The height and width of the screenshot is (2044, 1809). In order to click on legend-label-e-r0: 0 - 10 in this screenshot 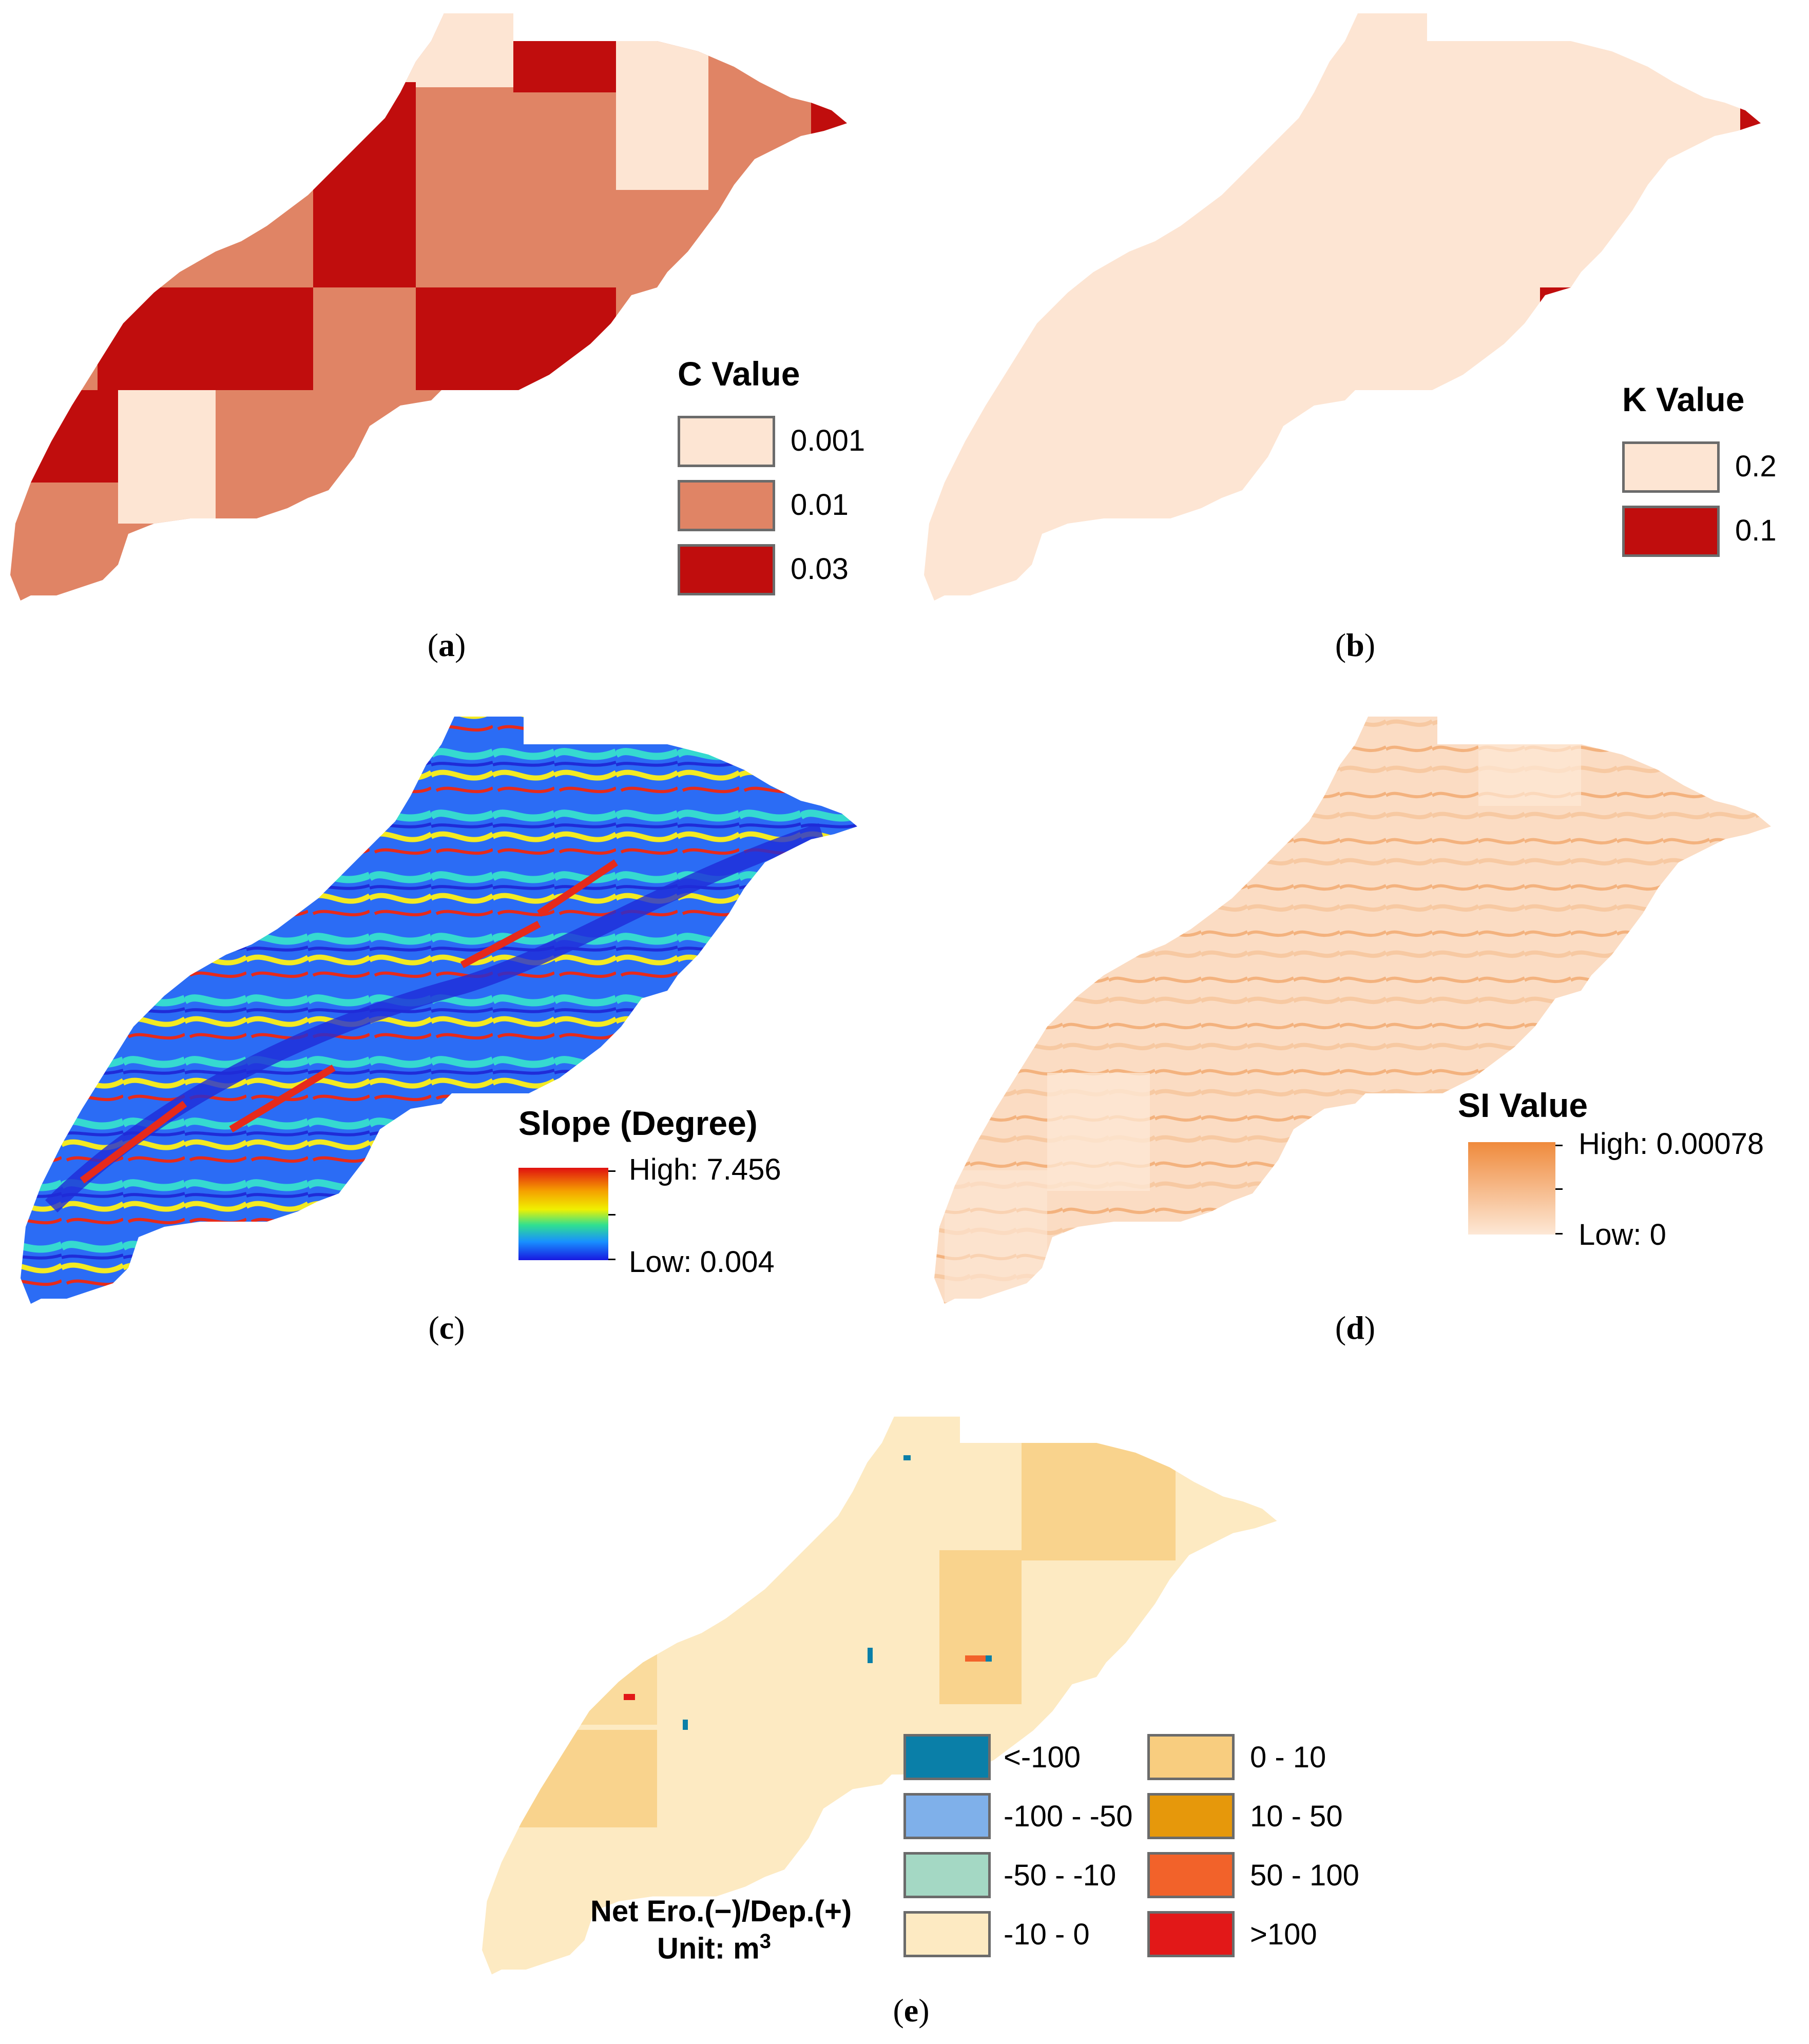, I will do `click(1288, 1757)`.